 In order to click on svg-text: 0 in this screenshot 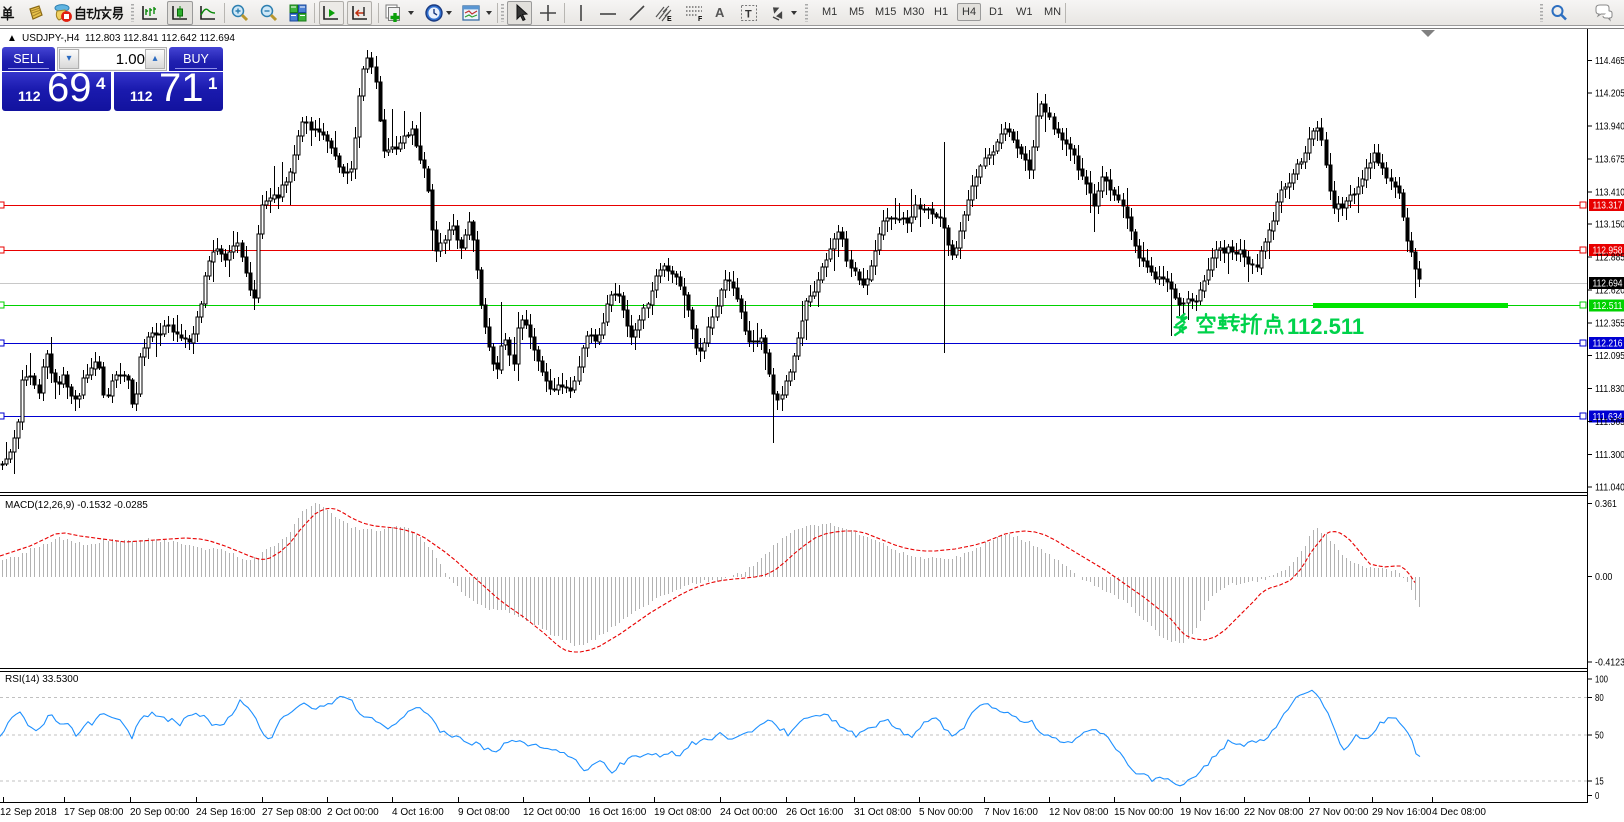, I will do `click(1597, 796)`.